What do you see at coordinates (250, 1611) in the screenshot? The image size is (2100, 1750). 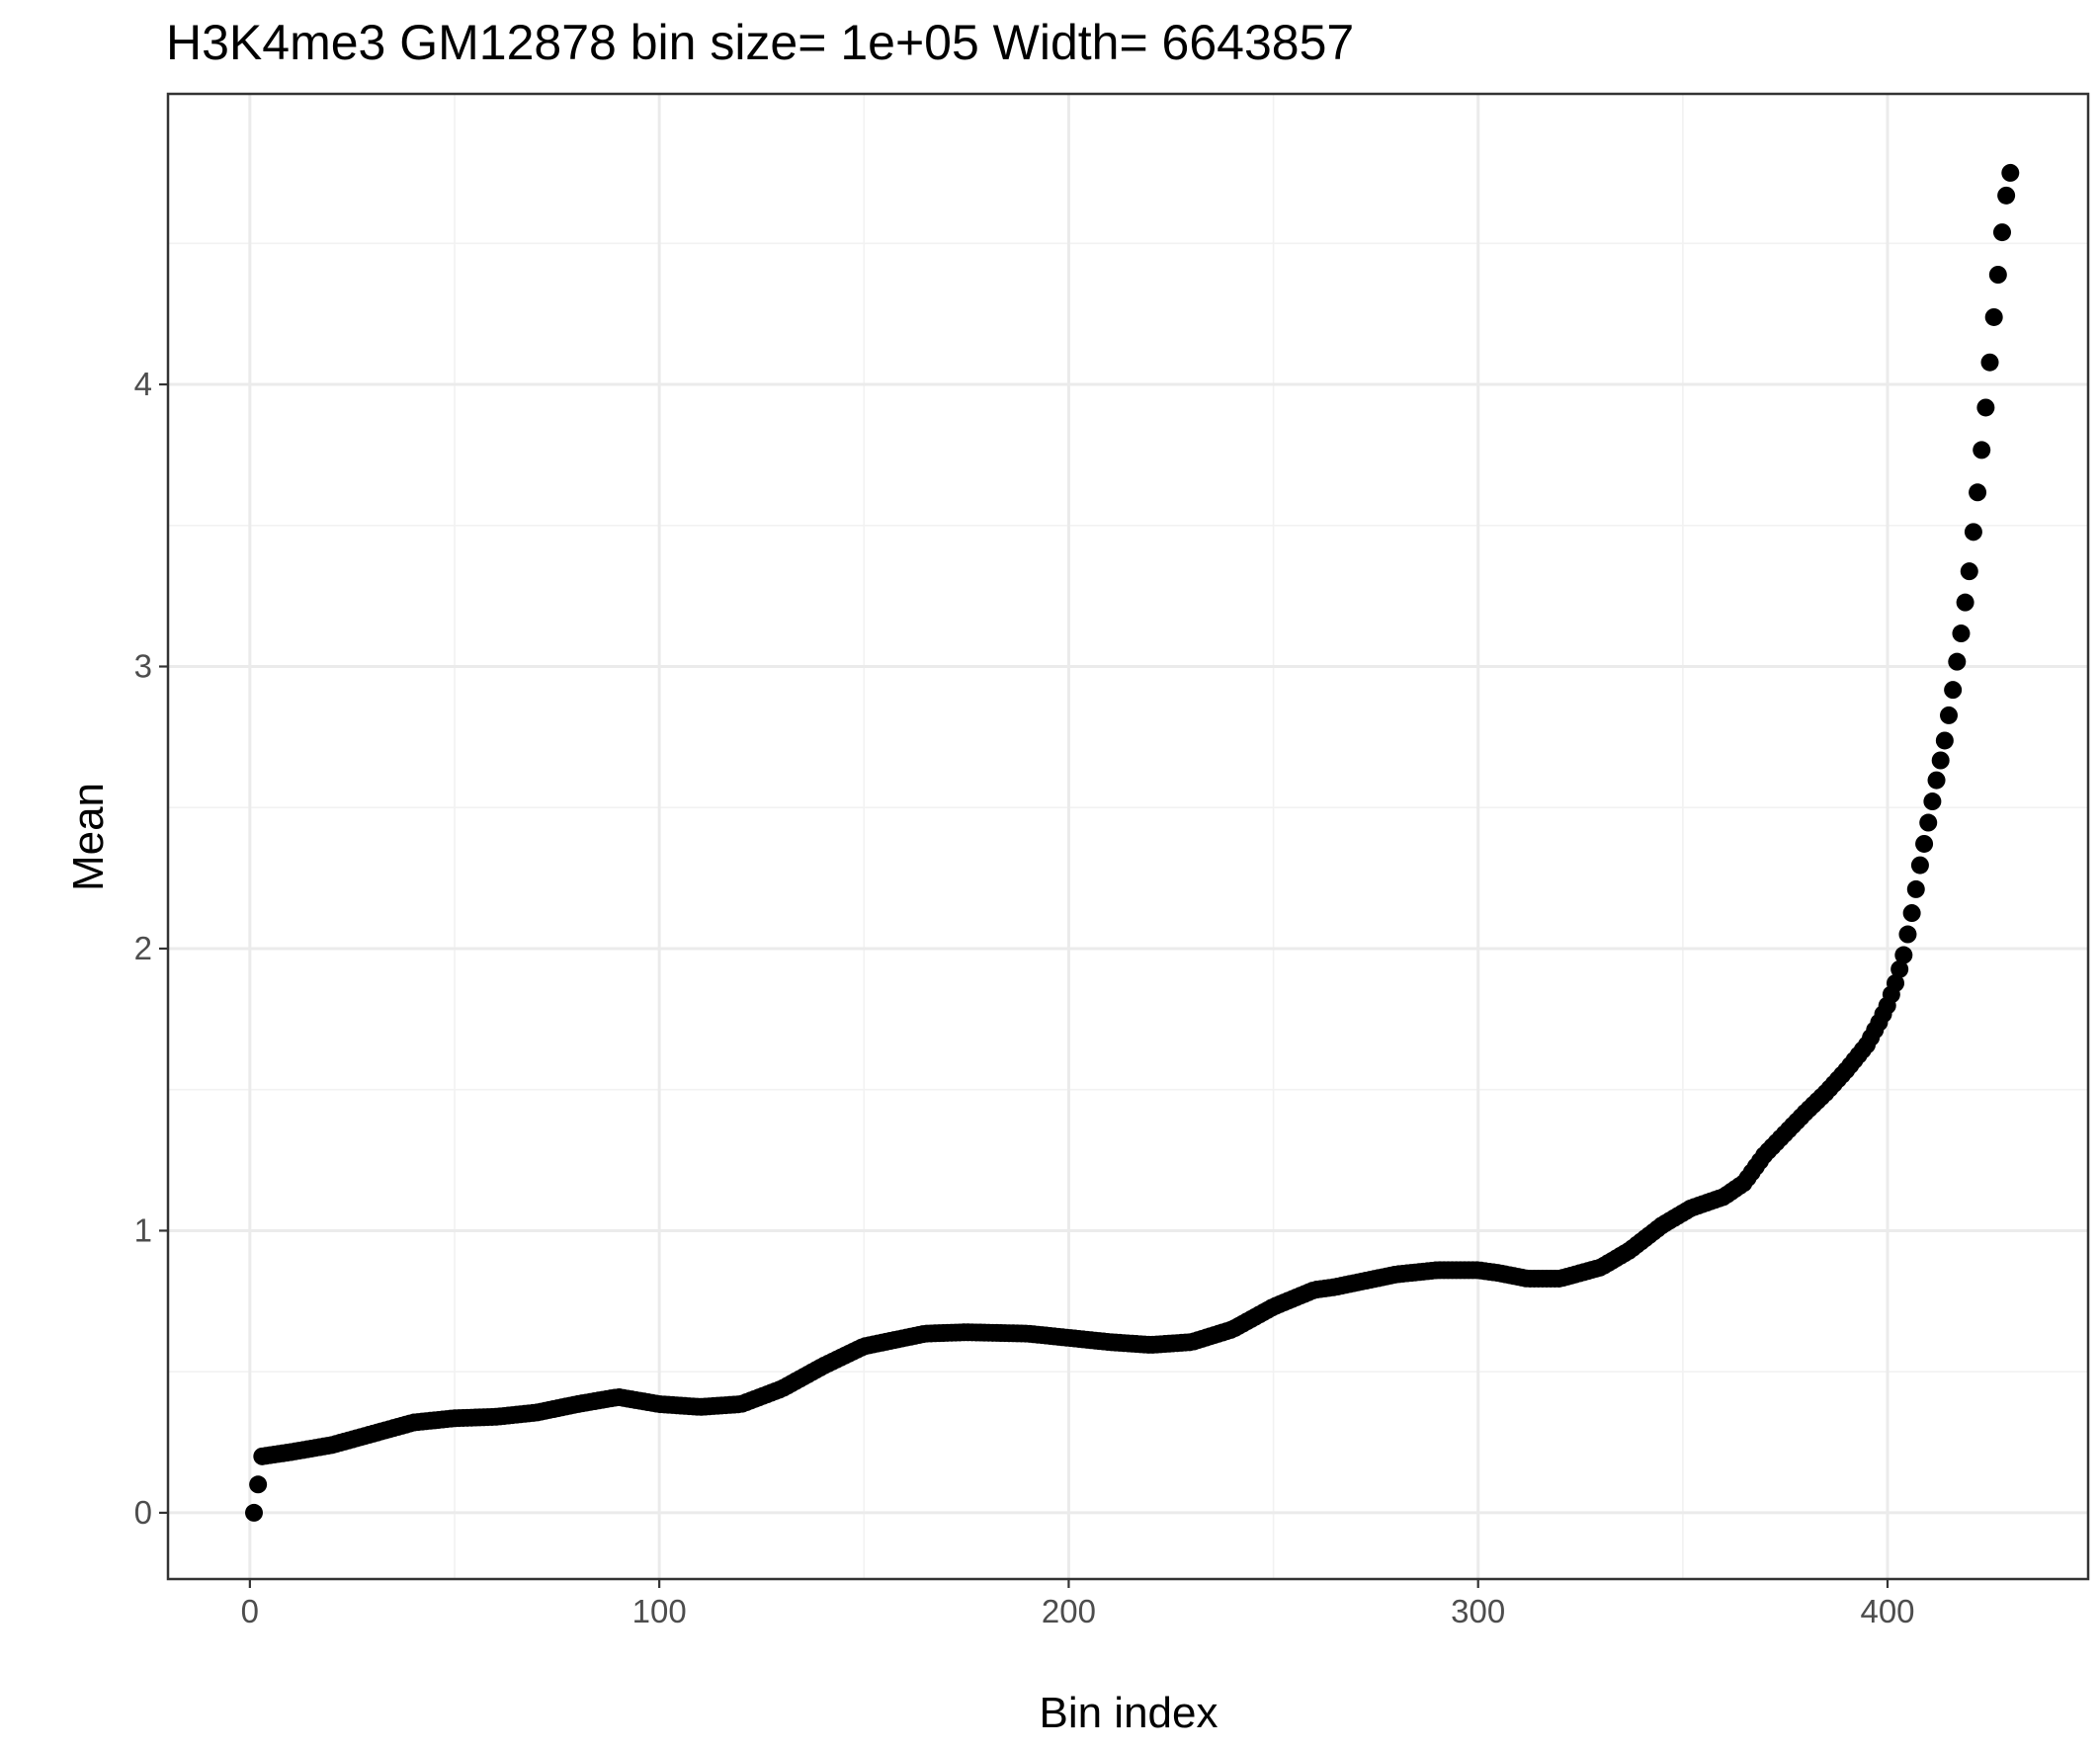 I see `x-tick-label: 0` at bounding box center [250, 1611].